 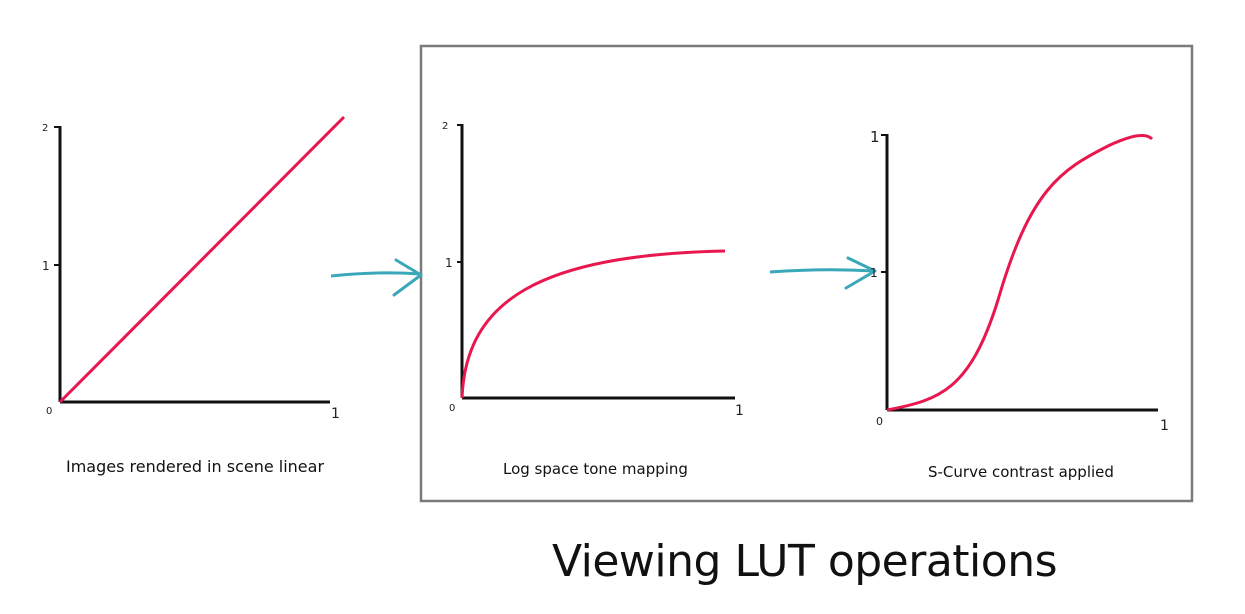 I want to click on y-tick-label-top: 1, so click(x=875, y=137).